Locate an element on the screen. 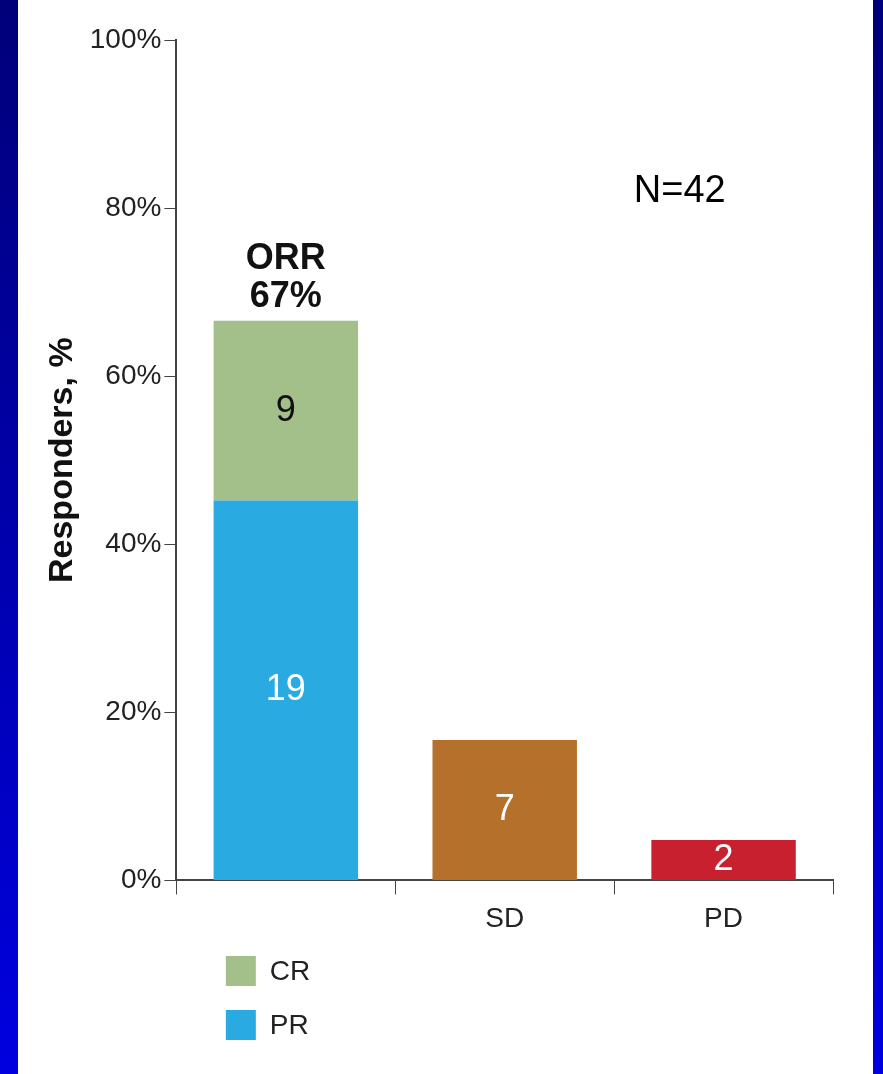 Image resolution: width=883 pixels, height=1074 pixels. legend-label: PR is located at coordinates (289, 1024).